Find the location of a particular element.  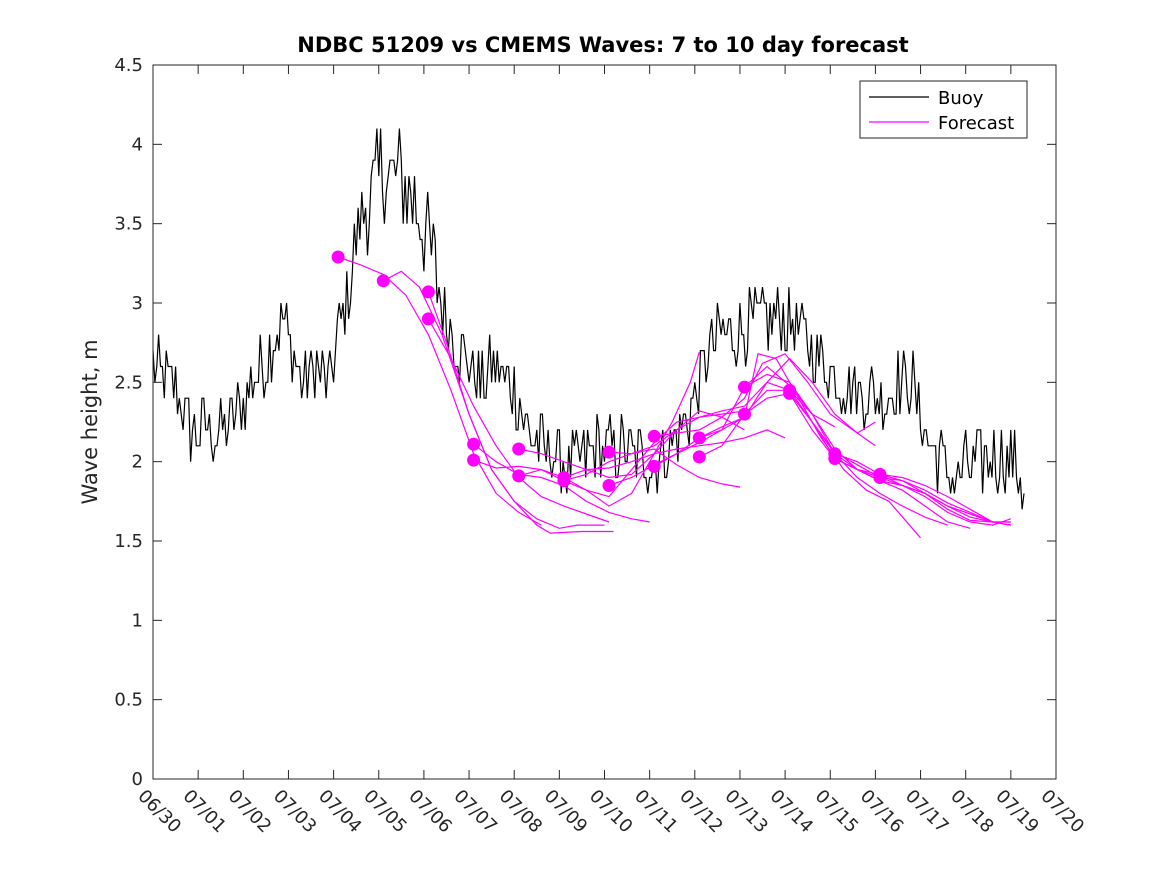

legend-buoy-label: Buoy is located at coordinates (961, 98).